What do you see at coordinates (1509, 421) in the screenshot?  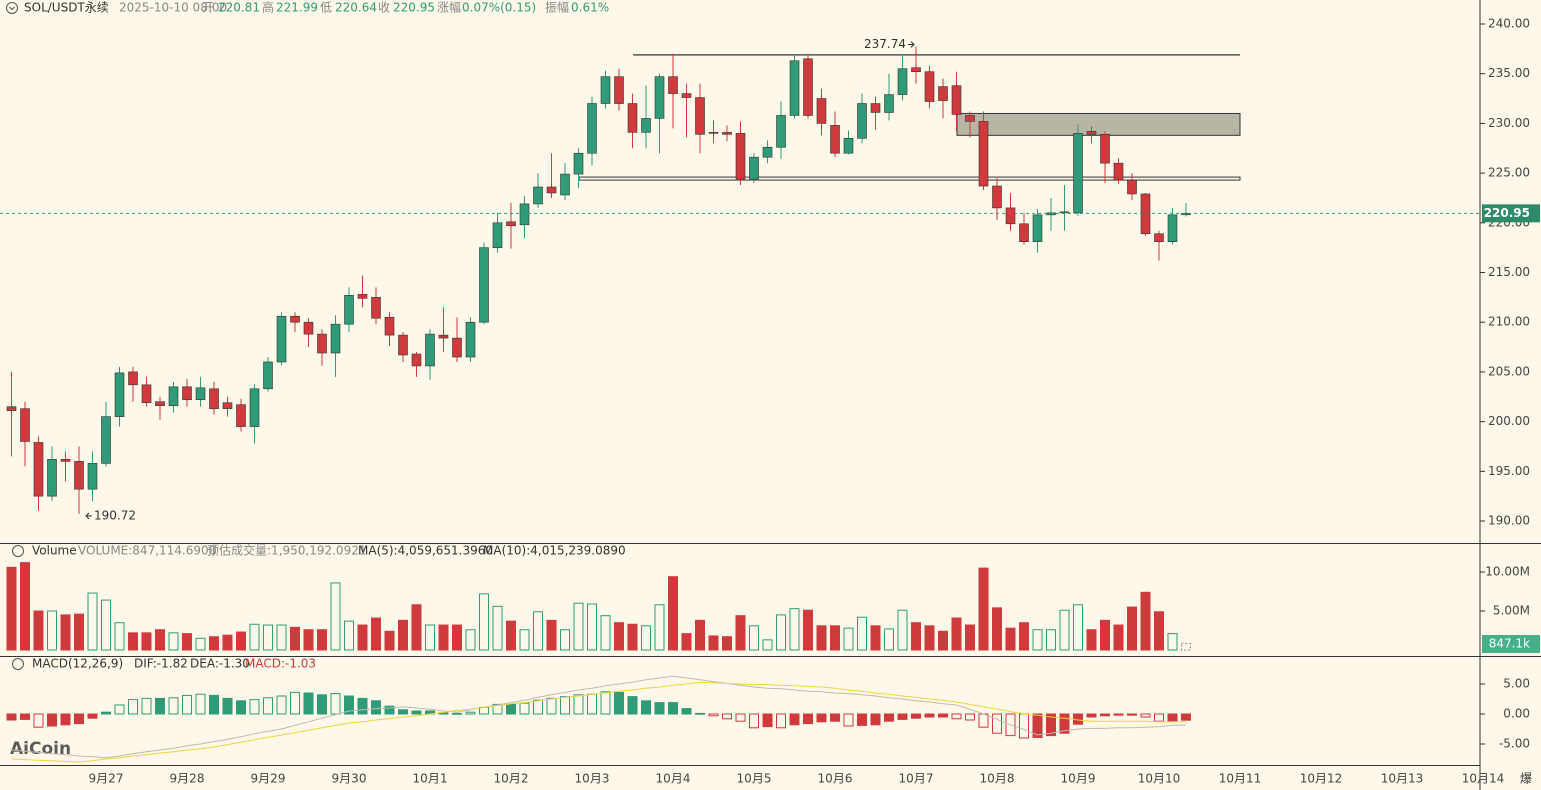 I see `y-tick-label: 200.00` at bounding box center [1509, 421].